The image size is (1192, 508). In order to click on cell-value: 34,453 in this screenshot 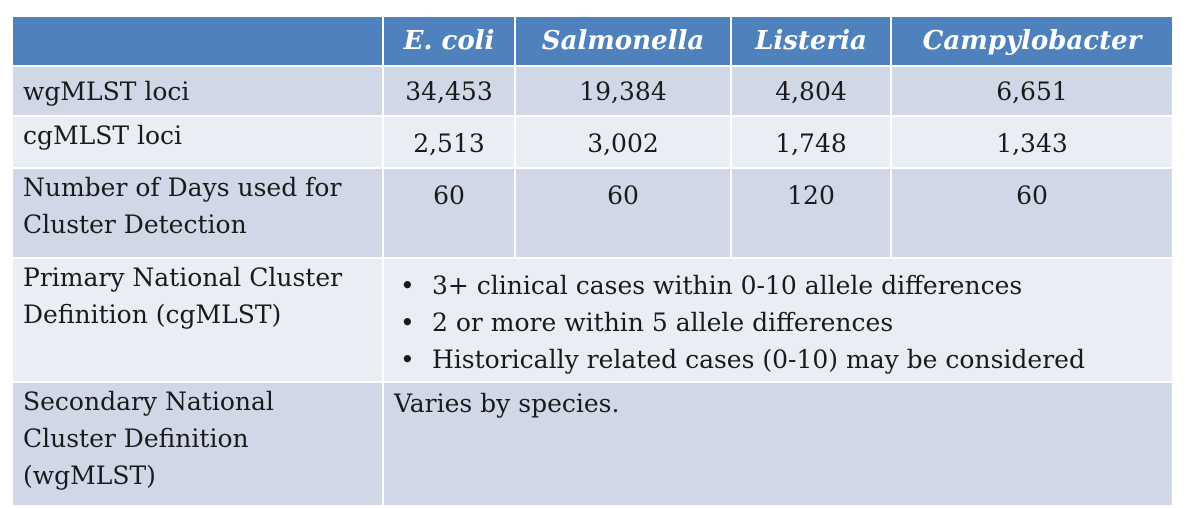, I will do `click(449, 91)`.